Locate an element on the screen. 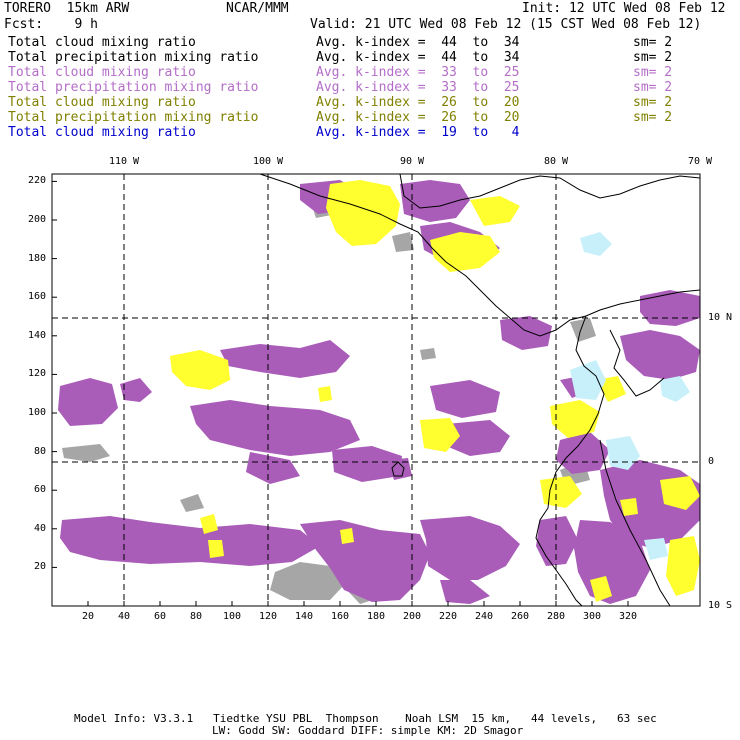  init-time: Init: 12 UTC Wed 08 Feb 12 is located at coordinates (624, 8).